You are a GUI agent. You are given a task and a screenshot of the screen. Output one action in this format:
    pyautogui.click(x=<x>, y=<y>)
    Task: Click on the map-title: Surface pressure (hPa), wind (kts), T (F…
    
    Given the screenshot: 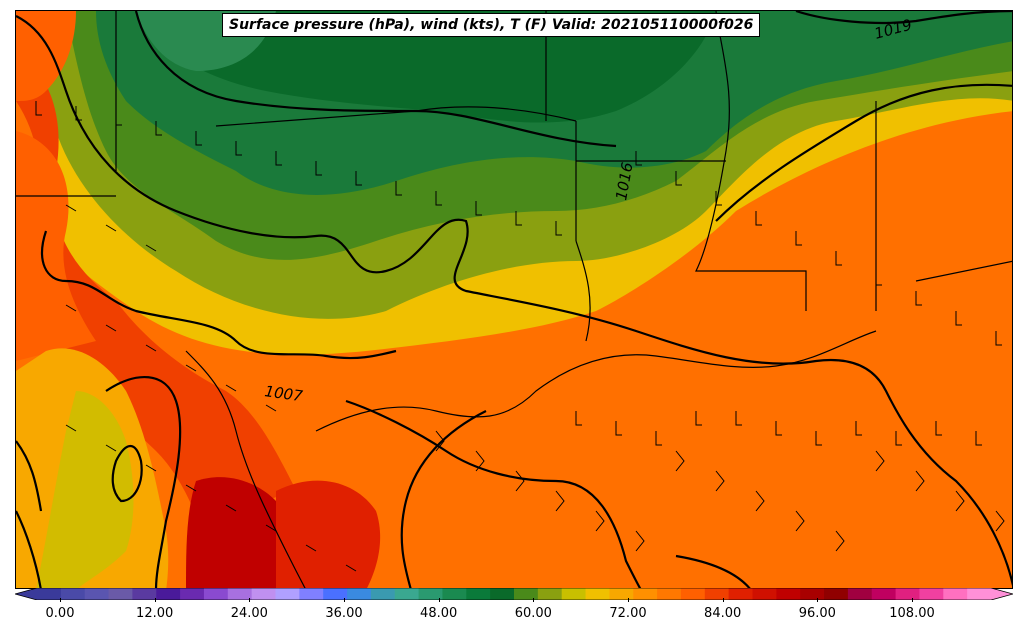 What is the action you would take?
    pyautogui.click(x=491, y=25)
    